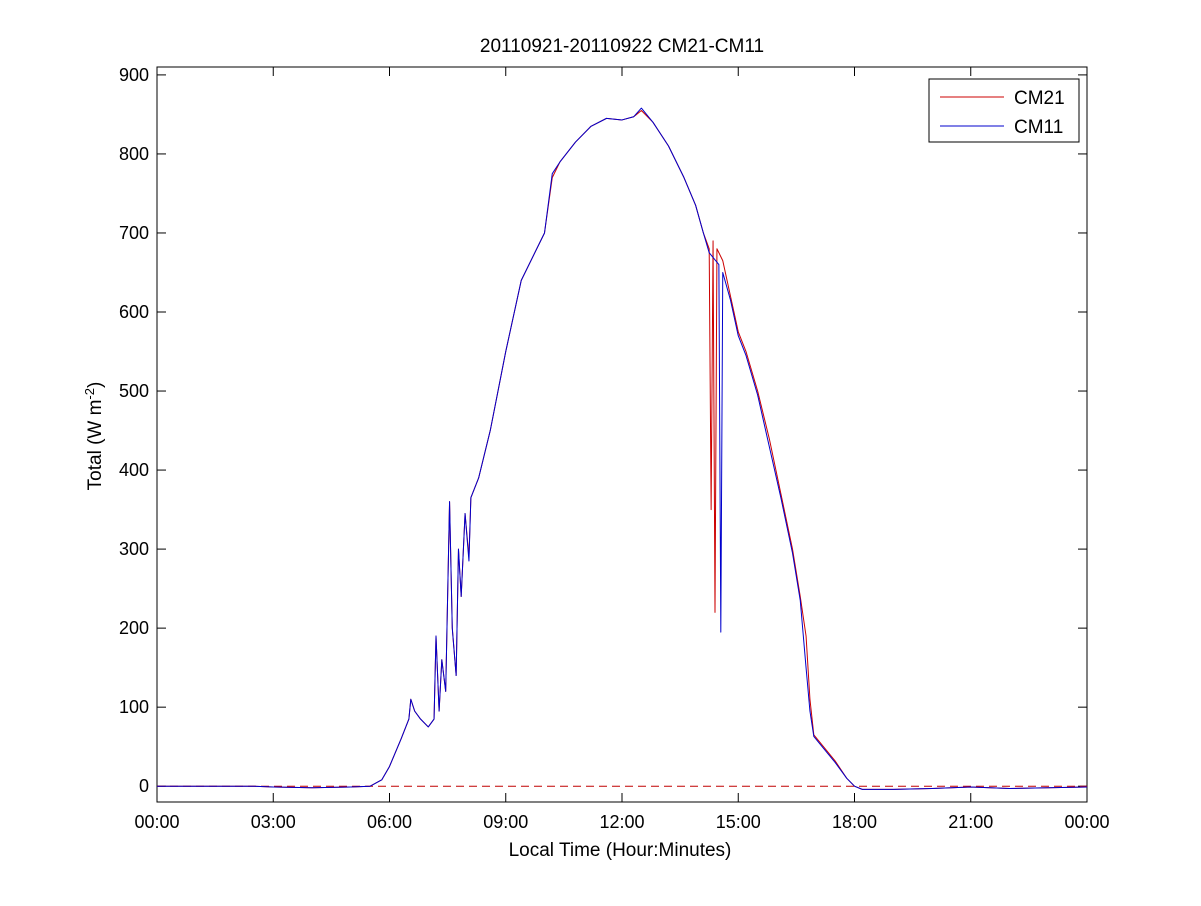 The image size is (1201, 906). I want to click on chart-title: 20110921-20110922 CM21-CM11, so click(622, 46).